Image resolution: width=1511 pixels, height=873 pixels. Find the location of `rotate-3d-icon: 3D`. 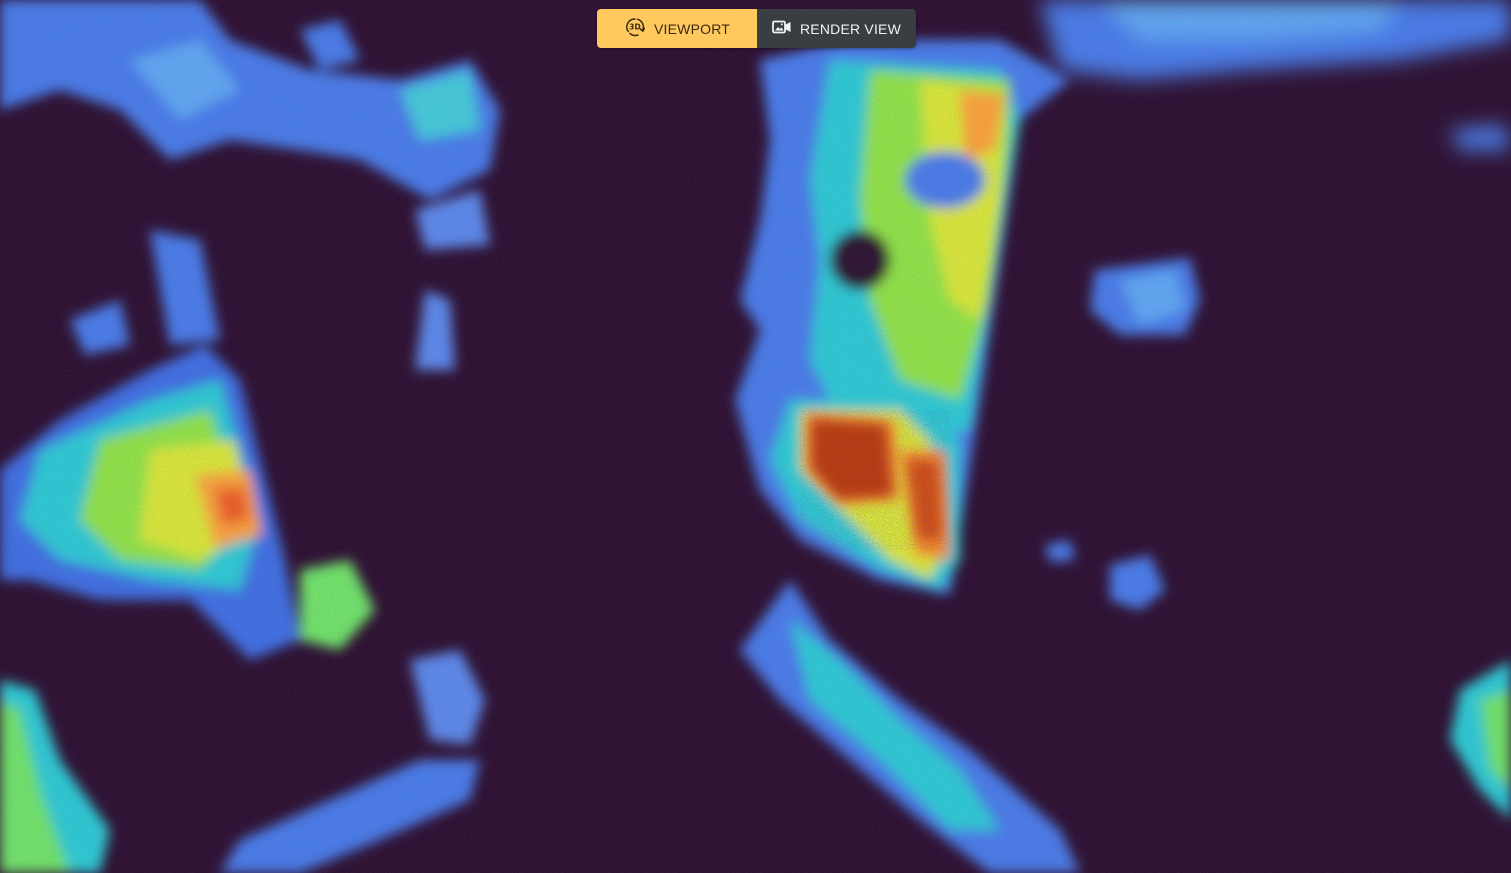

rotate-3d-icon: 3D is located at coordinates (635, 28).